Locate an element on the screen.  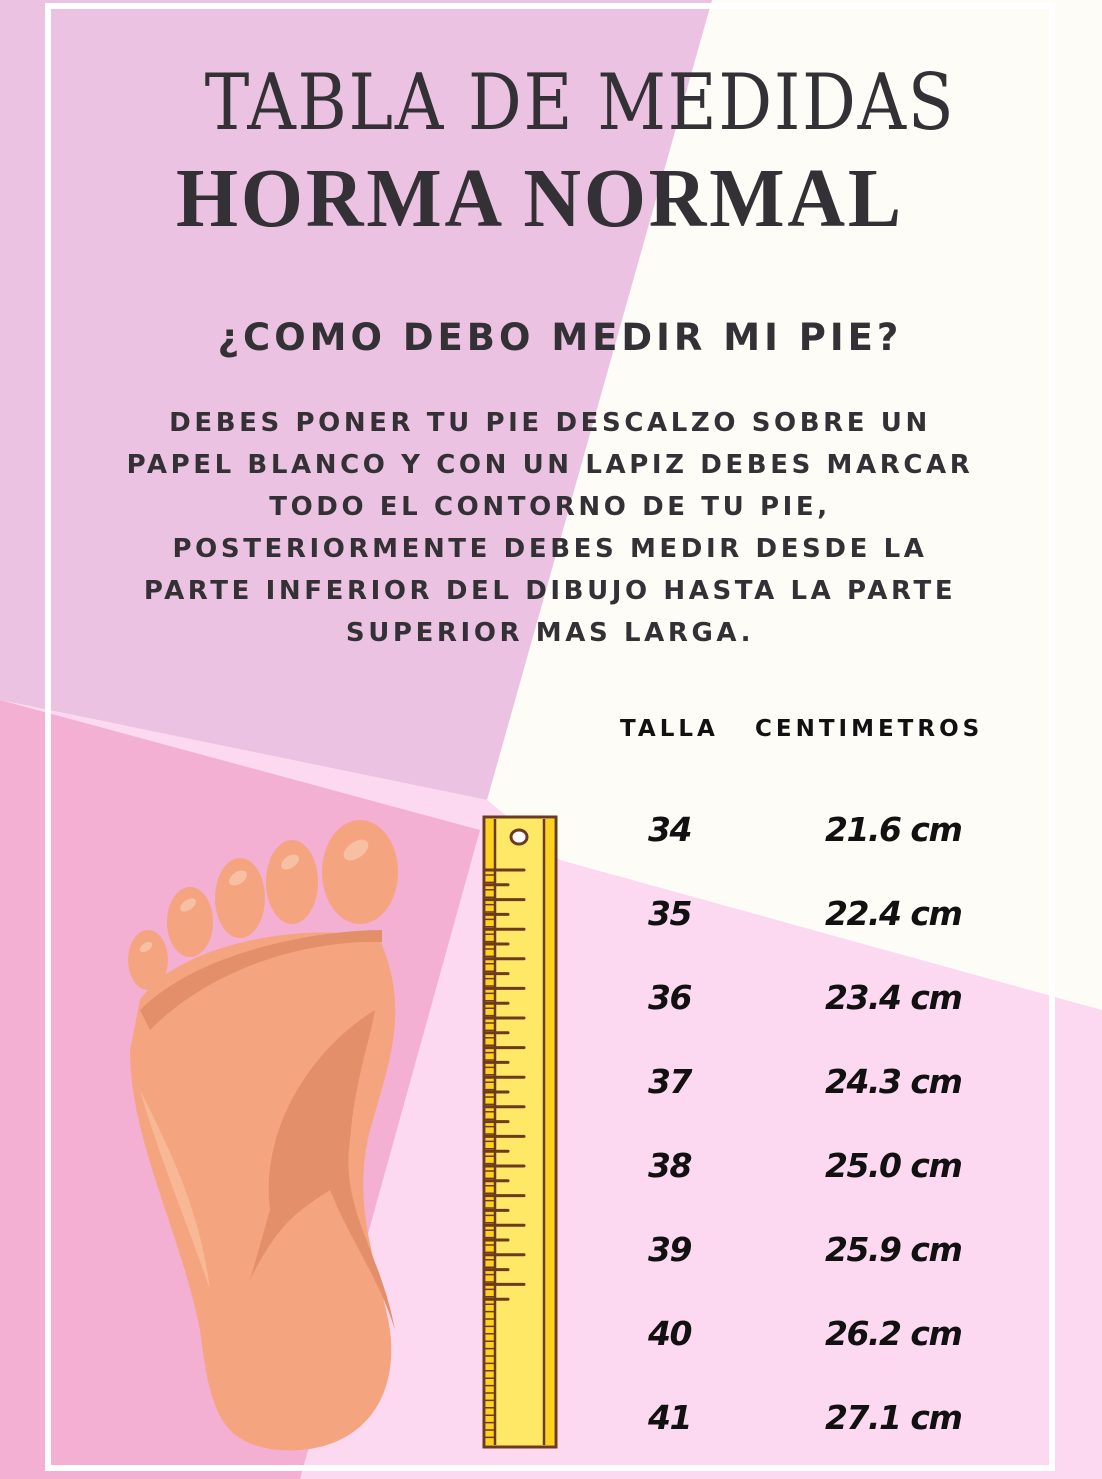
header-talla: TALLA is located at coordinates (669, 729).